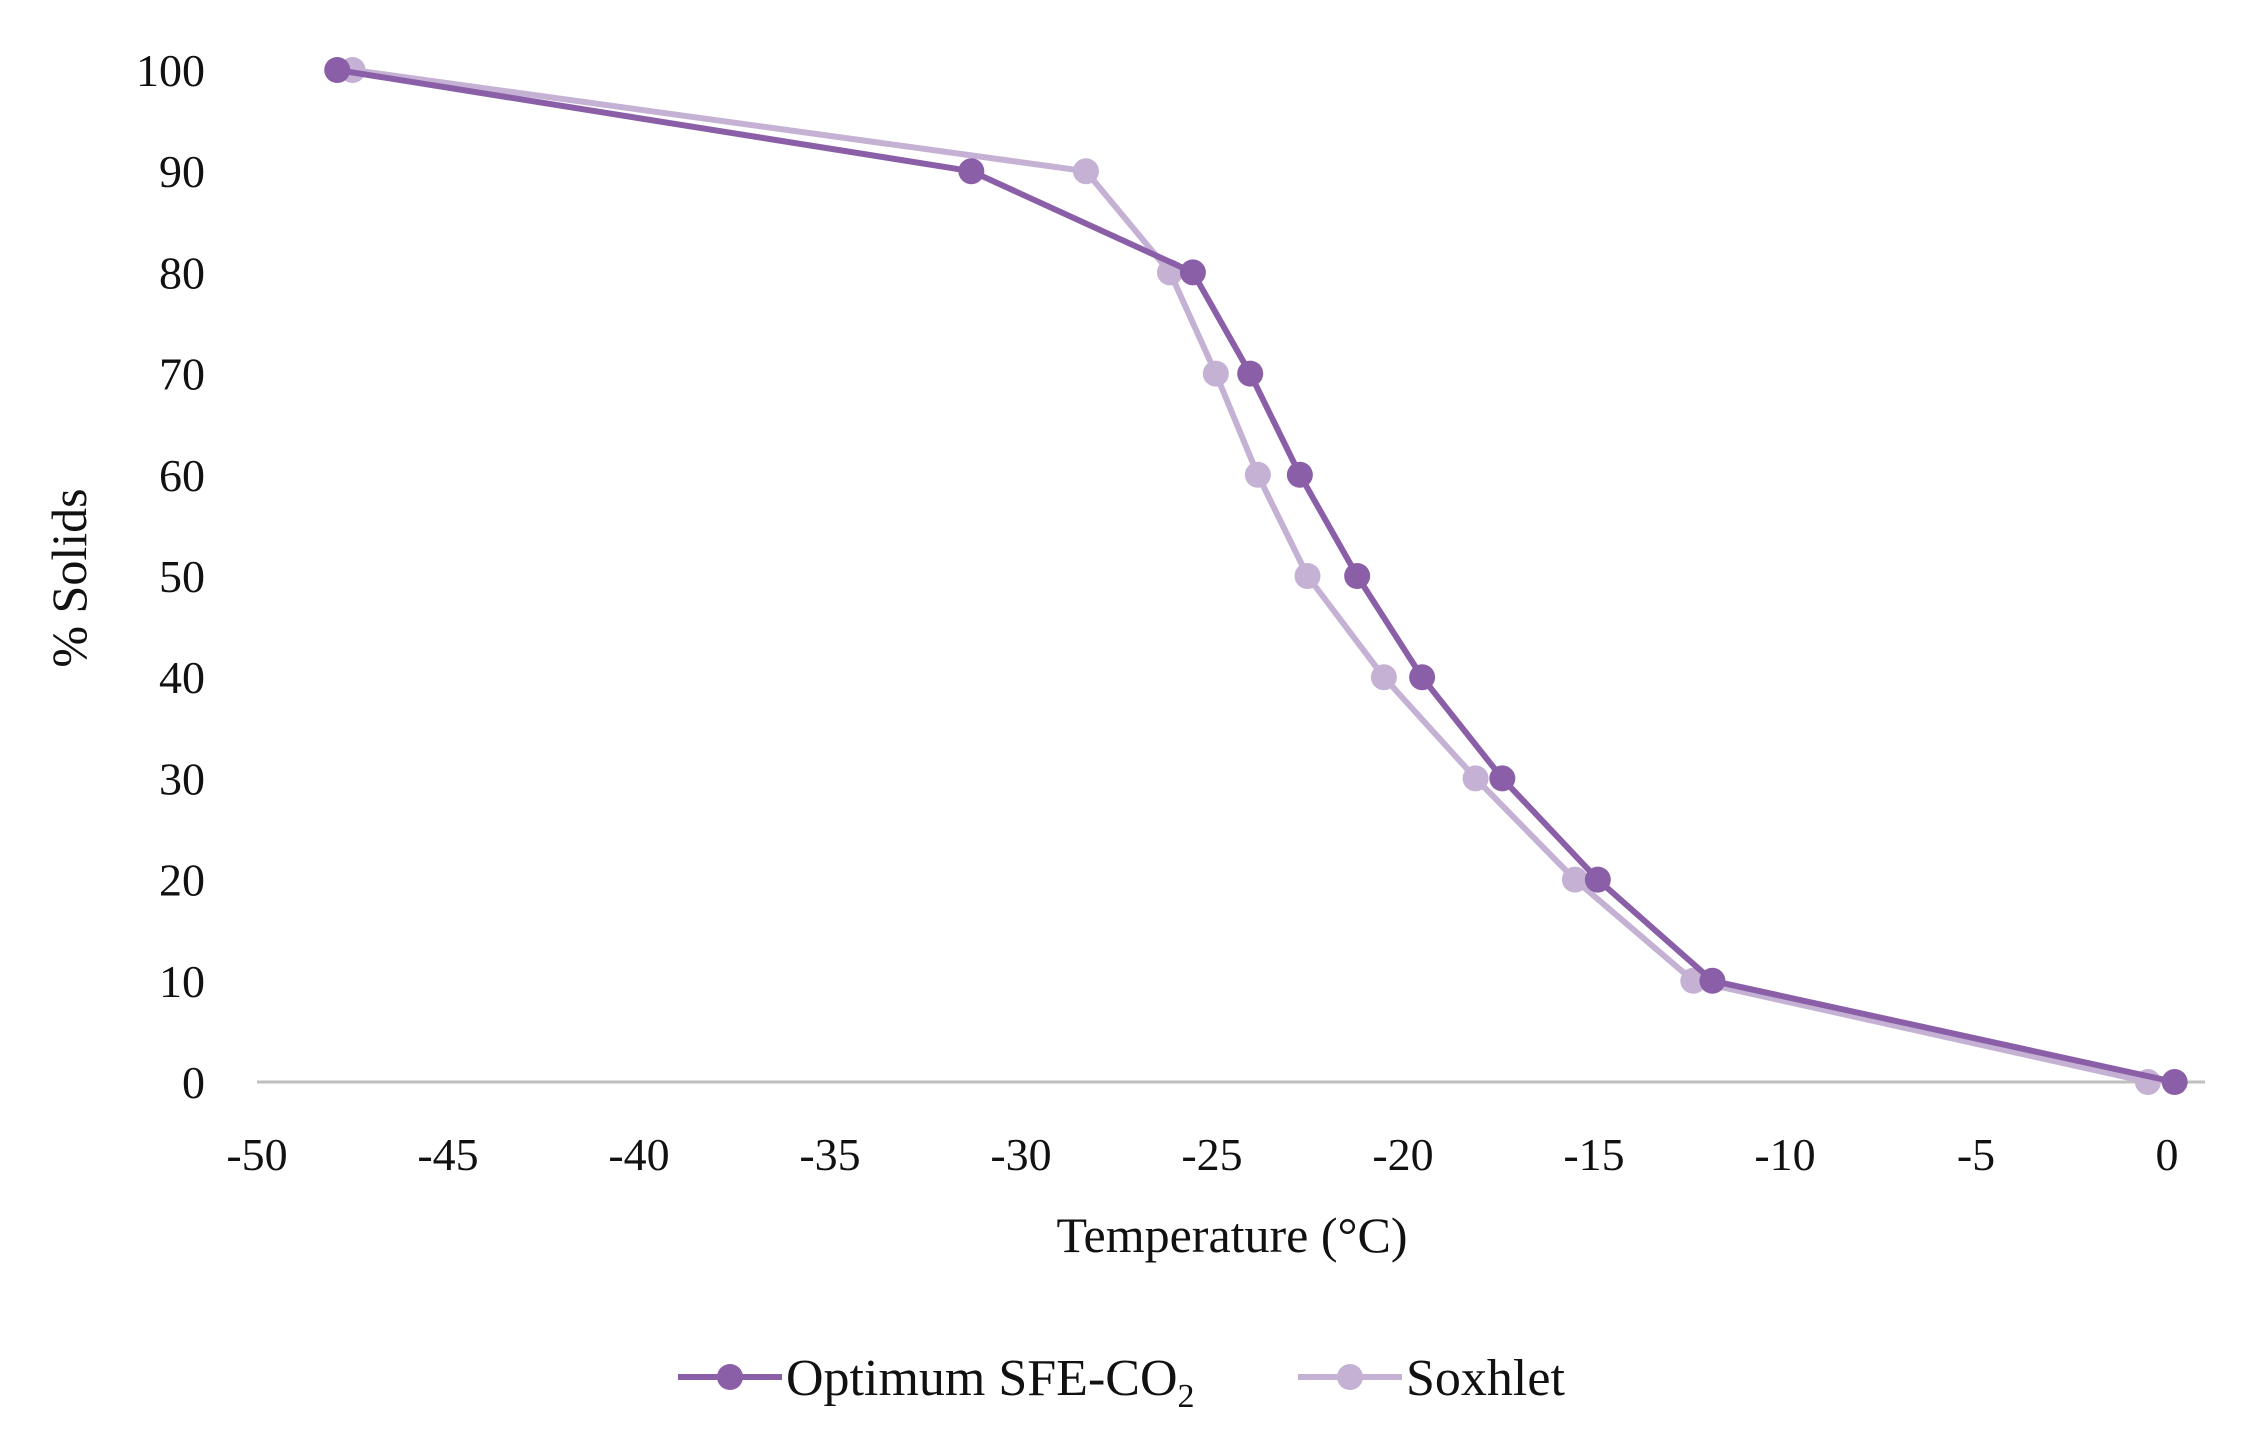  Describe the element at coordinates (182, 374) in the screenshot. I see `y-tick-label: 70` at that location.